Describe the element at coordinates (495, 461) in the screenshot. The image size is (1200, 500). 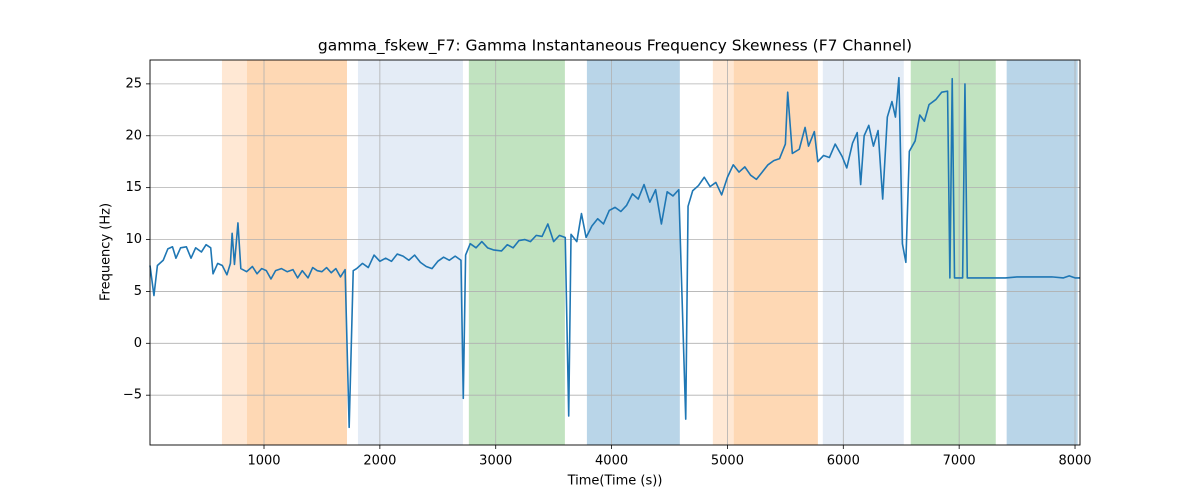
I see `x-tick-label: 3000` at that location.